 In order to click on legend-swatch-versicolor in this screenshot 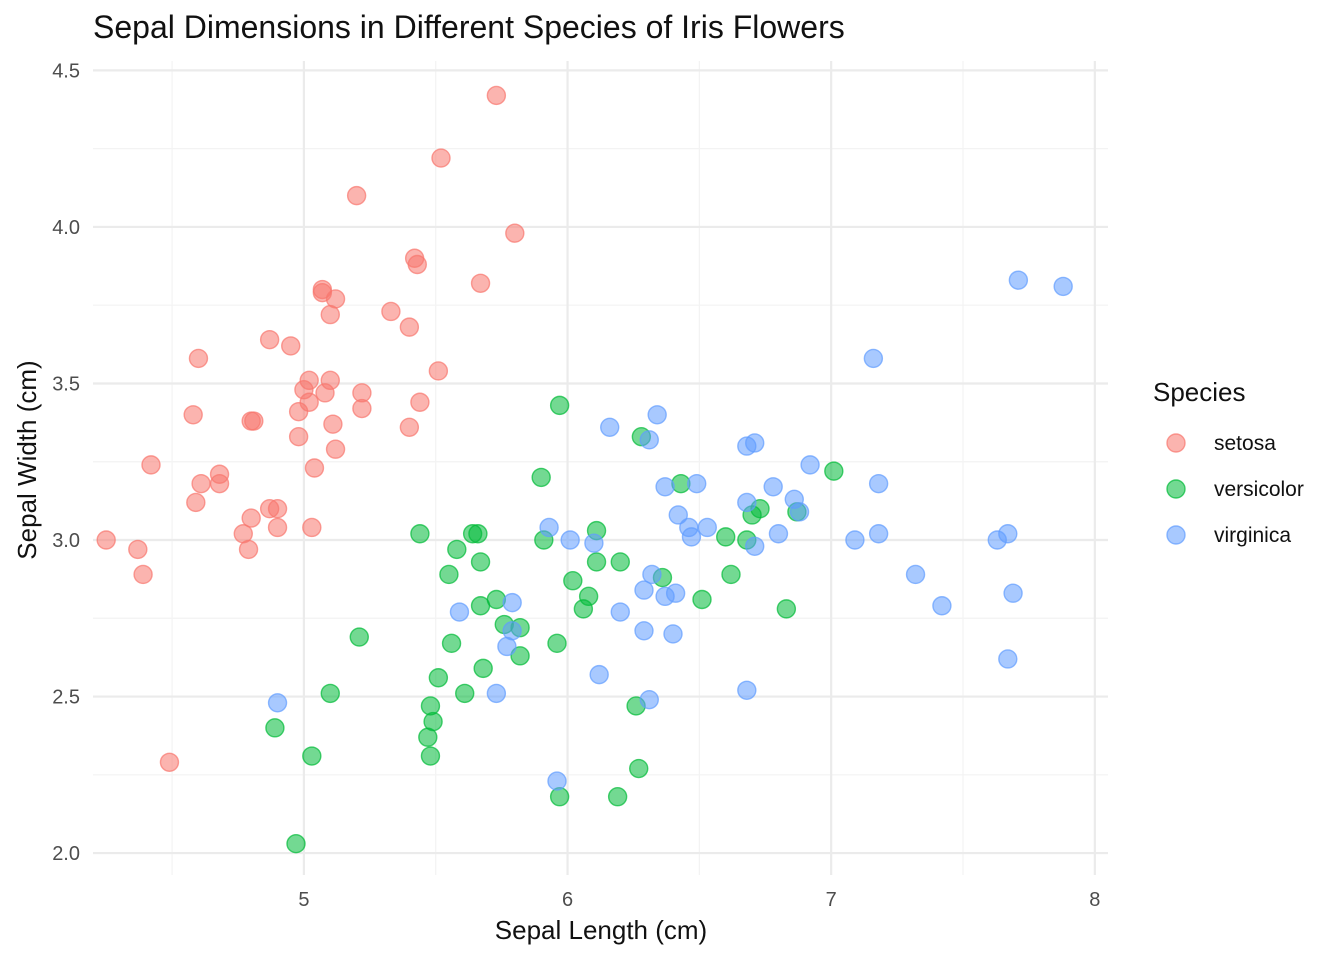, I will do `click(1176, 489)`.